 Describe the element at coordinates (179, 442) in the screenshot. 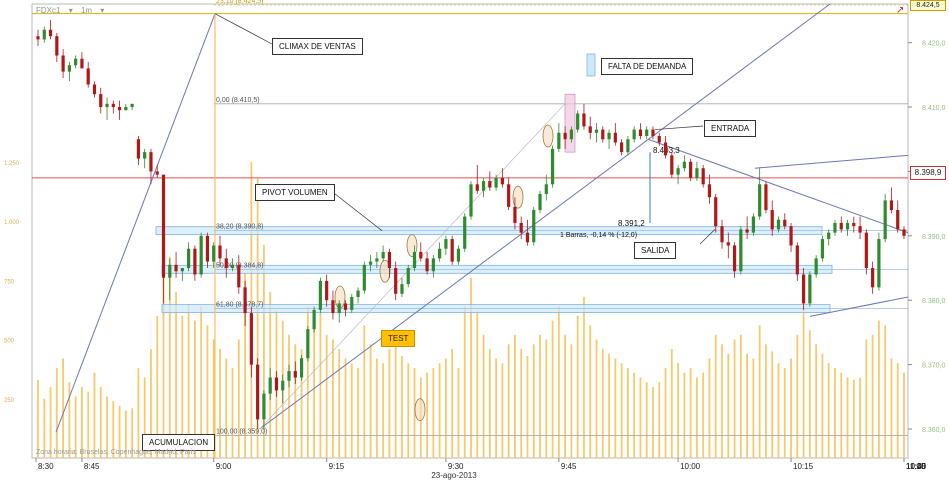

I see `annotation-acumulacion: ACUMULACION` at that location.